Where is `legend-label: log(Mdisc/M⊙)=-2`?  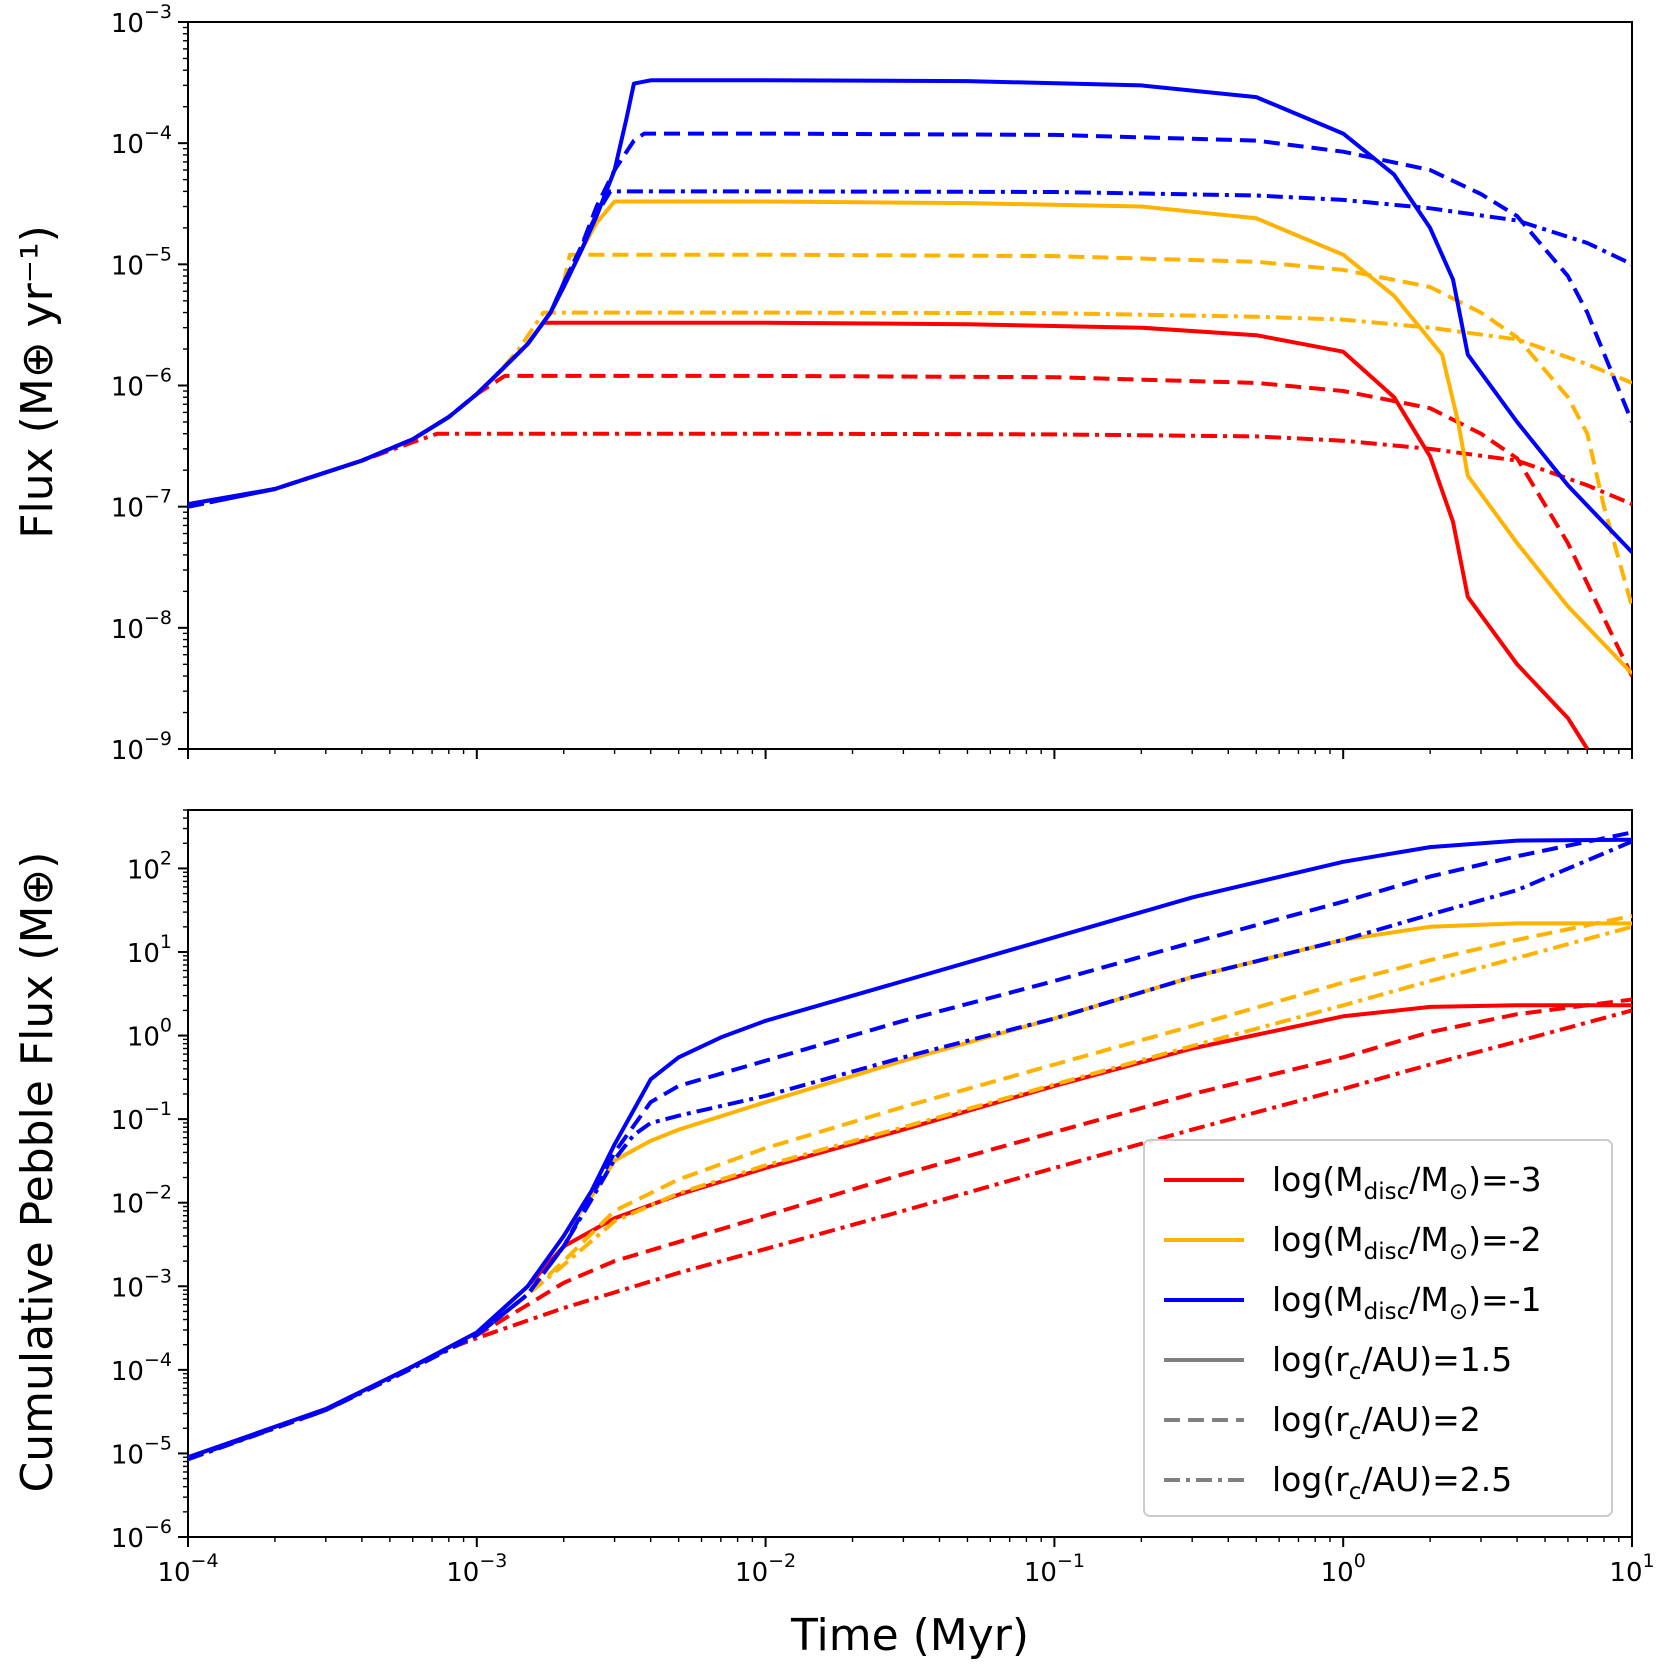 legend-label: log(Mdisc/M⊙)=-2 is located at coordinates (1407, 1242).